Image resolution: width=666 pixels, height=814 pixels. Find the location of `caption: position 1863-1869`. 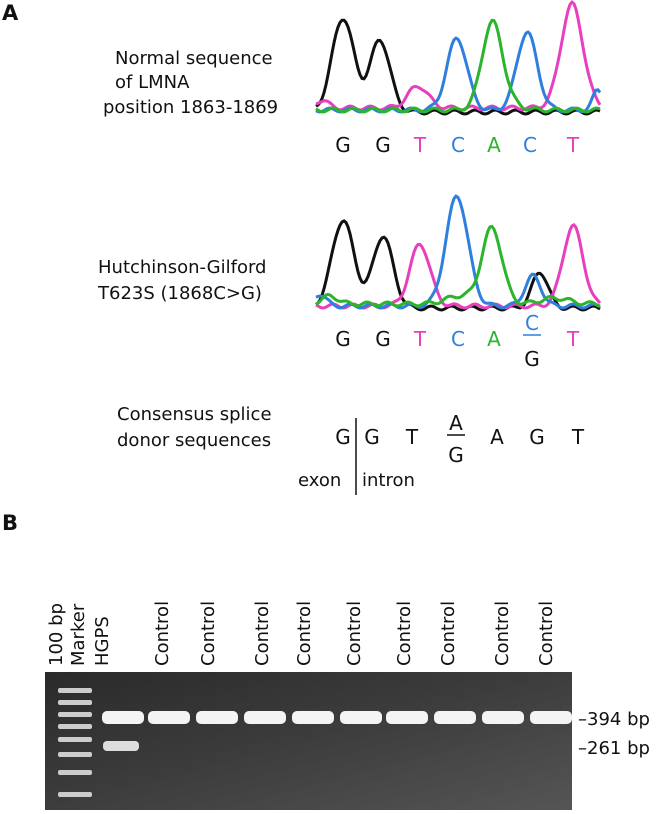

caption: position 1863-1869 is located at coordinates (190, 107).